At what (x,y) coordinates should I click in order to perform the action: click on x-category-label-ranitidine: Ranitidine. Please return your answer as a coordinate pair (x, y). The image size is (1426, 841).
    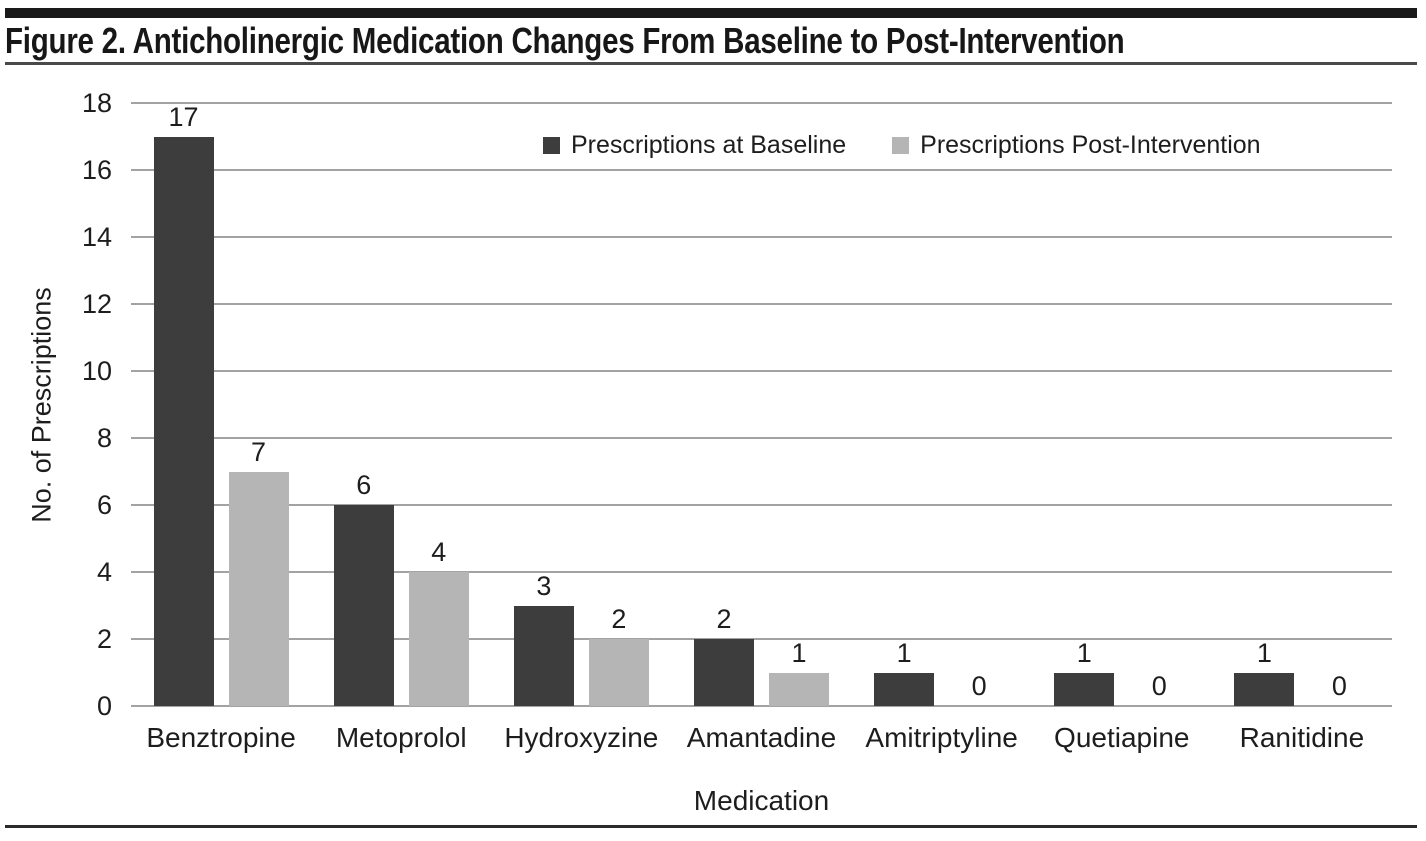
    Looking at the image, I should click on (1302, 737).